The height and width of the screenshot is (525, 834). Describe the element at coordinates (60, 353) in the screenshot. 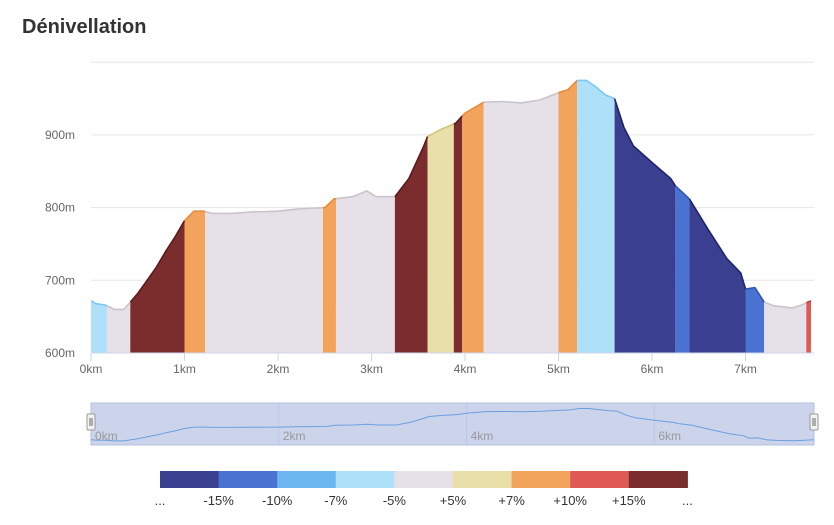

I see `y-tick-label: 600m` at that location.